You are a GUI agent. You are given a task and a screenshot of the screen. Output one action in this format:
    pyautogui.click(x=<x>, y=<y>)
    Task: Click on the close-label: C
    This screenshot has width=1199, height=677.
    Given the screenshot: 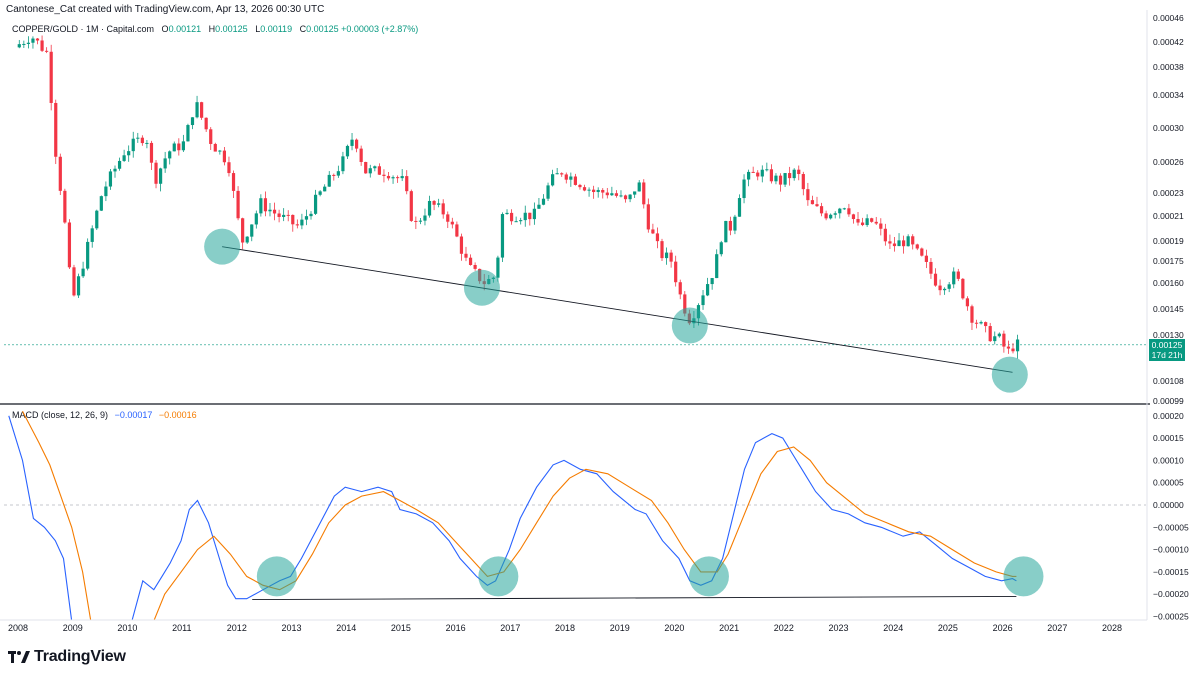 What is the action you would take?
    pyautogui.click(x=303, y=29)
    